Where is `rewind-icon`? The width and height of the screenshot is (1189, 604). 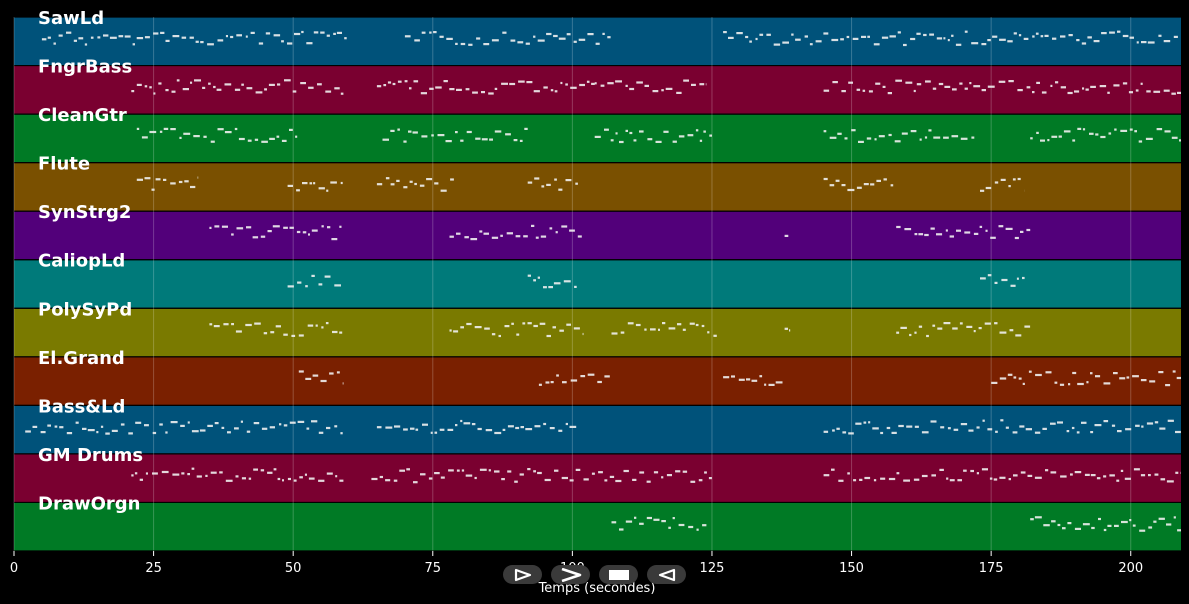 rewind-icon is located at coordinates (666, 574).